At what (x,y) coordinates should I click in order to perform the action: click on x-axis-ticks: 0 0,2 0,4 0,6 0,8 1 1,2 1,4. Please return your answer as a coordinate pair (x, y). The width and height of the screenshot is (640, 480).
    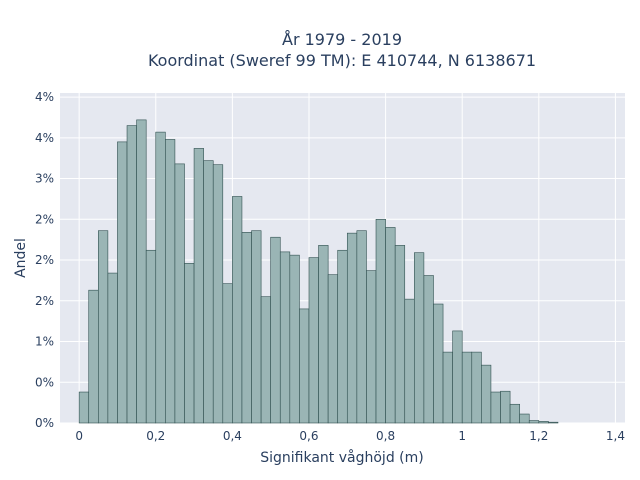
    Looking at the image, I should click on (350, 436).